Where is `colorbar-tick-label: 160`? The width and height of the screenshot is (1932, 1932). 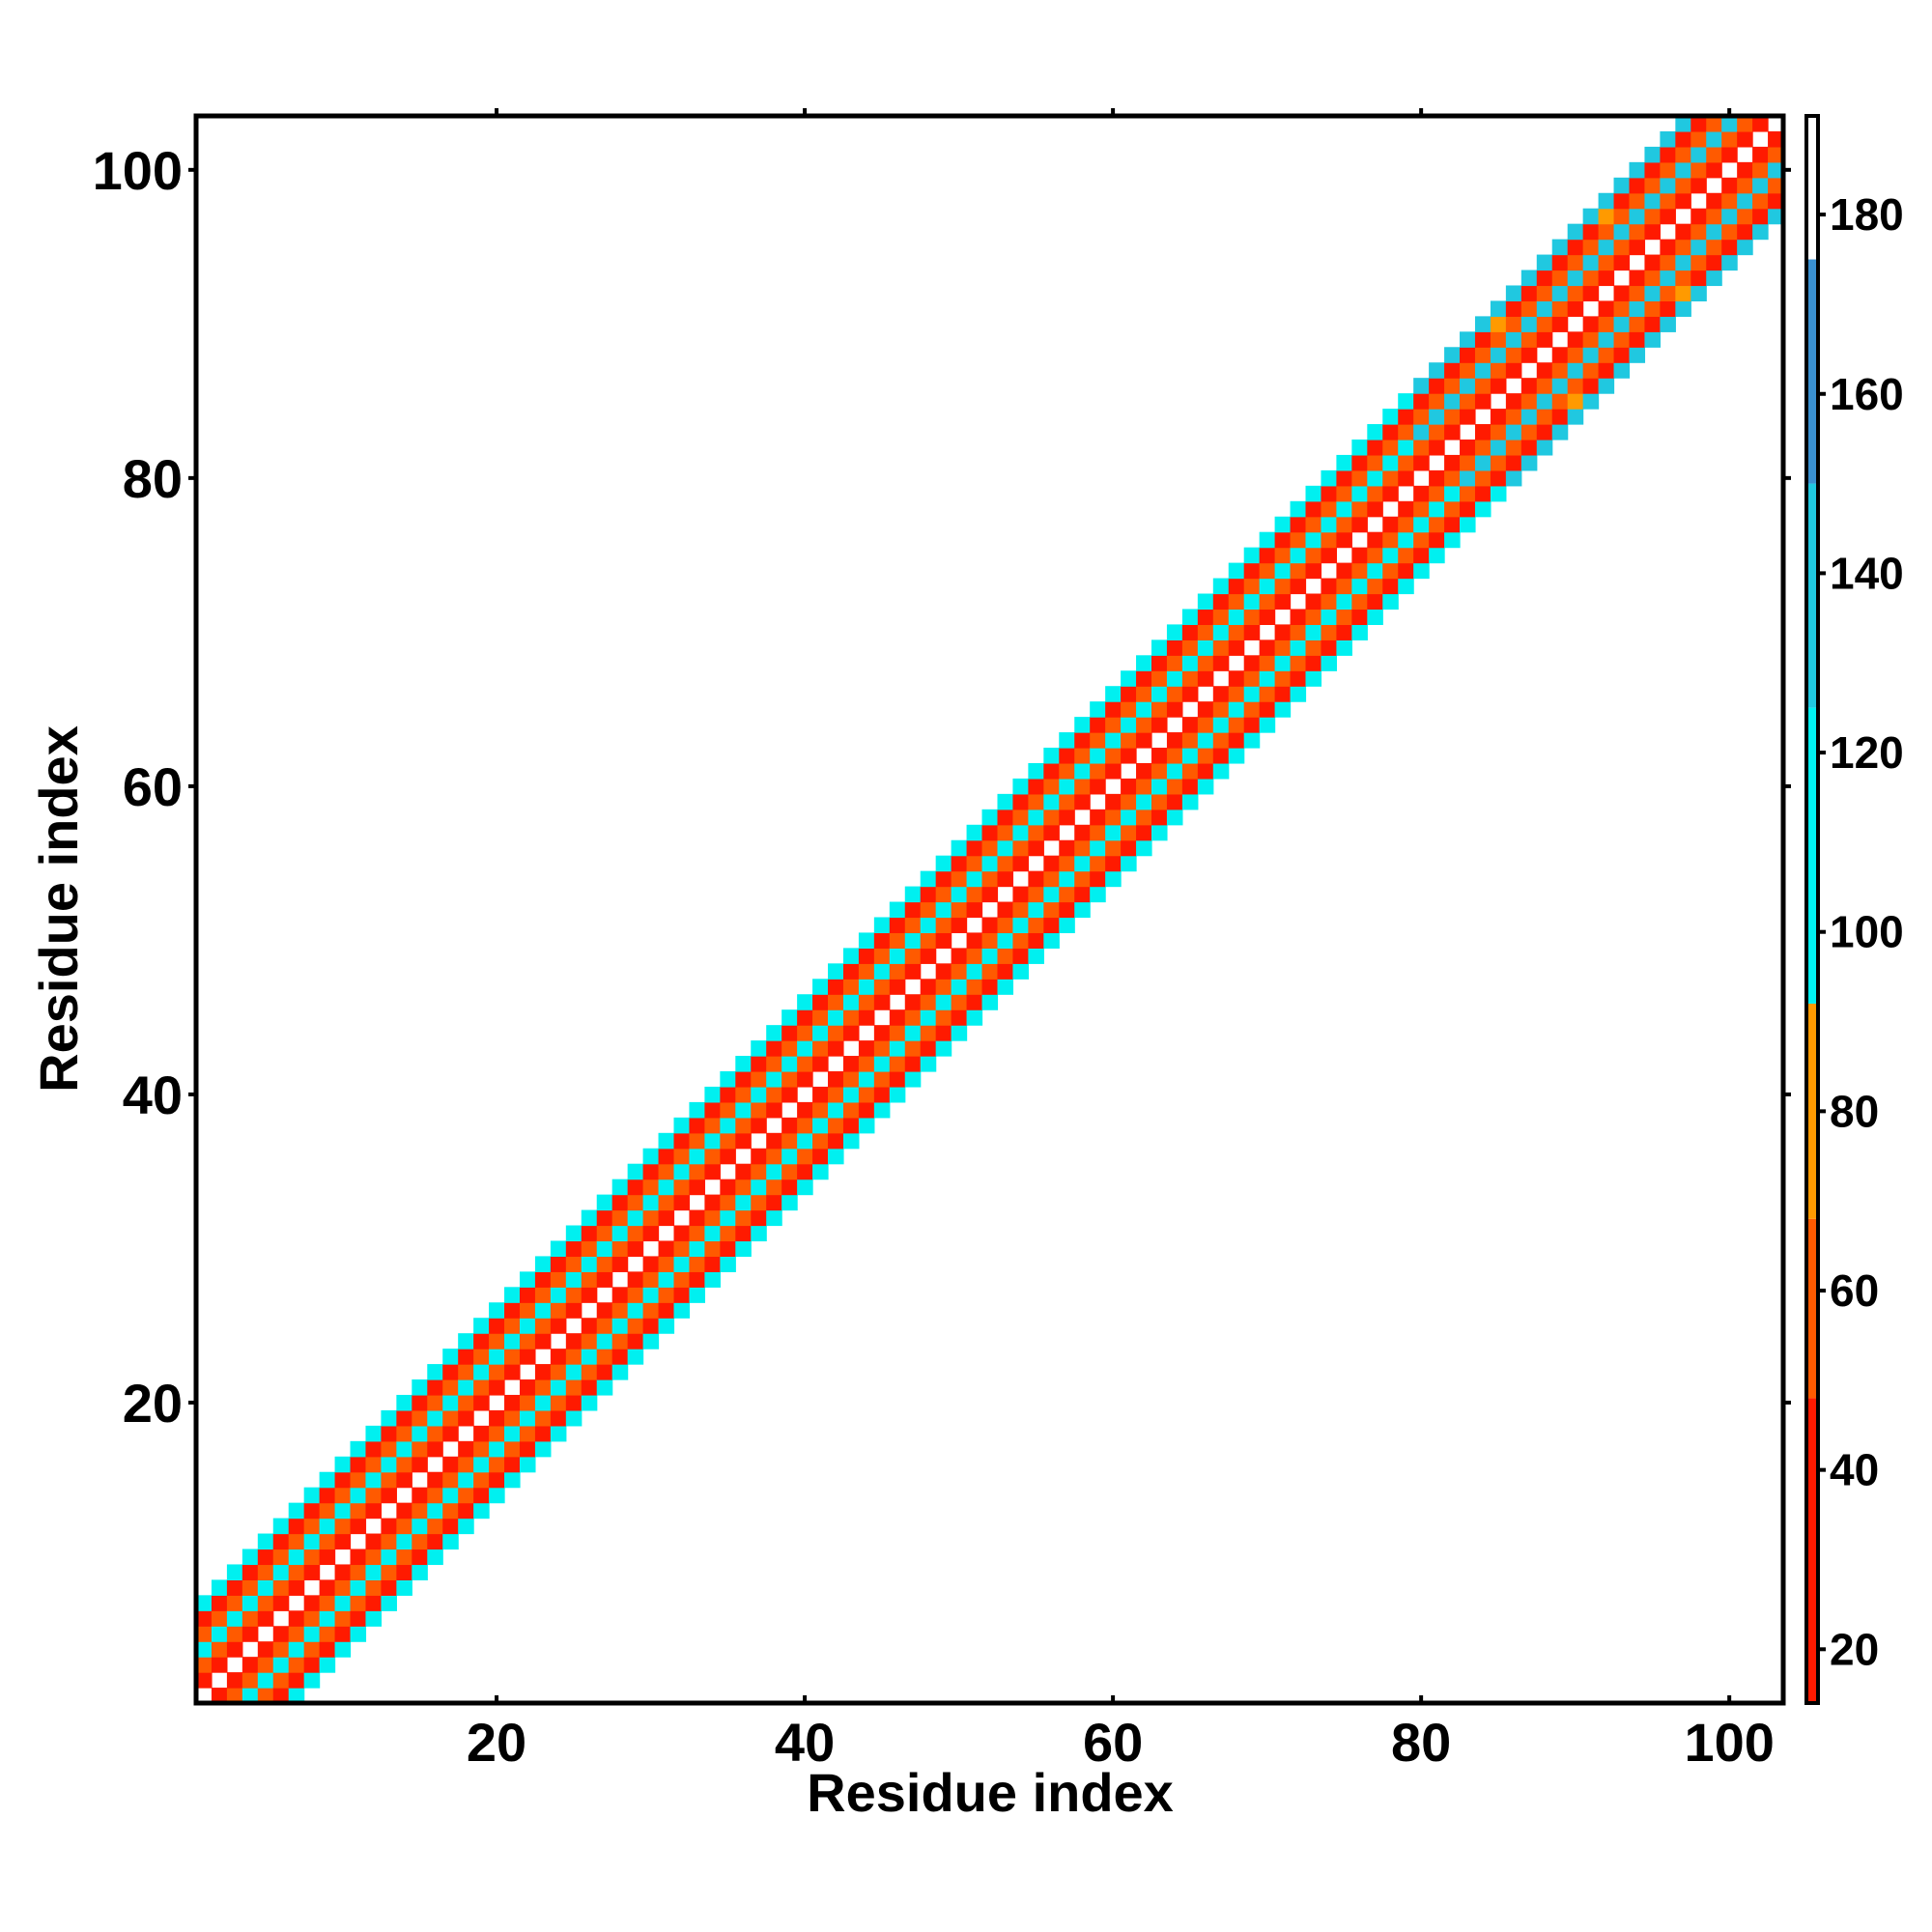
colorbar-tick-label: 160 is located at coordinates (1867, 394).